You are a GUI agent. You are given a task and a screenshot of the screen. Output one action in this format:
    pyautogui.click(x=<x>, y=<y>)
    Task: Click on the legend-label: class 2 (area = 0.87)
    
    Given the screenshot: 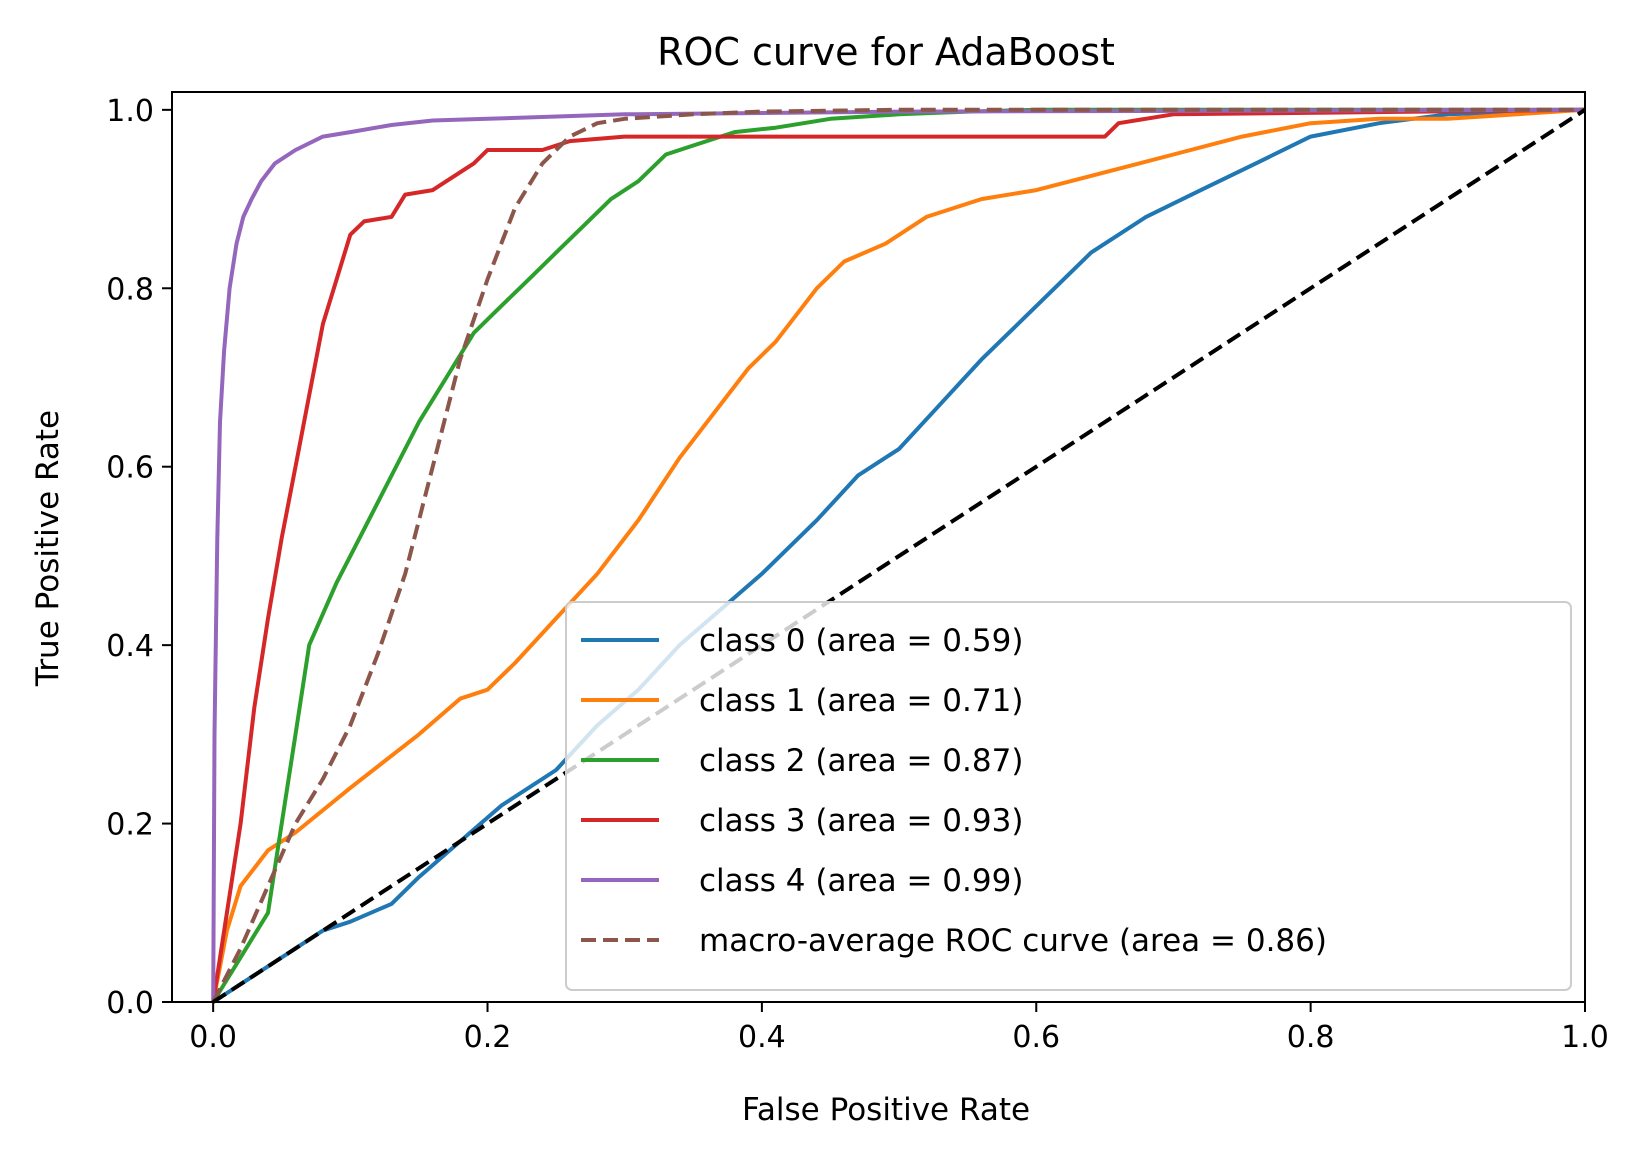 What is the action you would take?
    pyautogui.click(x=861, y=761)
    